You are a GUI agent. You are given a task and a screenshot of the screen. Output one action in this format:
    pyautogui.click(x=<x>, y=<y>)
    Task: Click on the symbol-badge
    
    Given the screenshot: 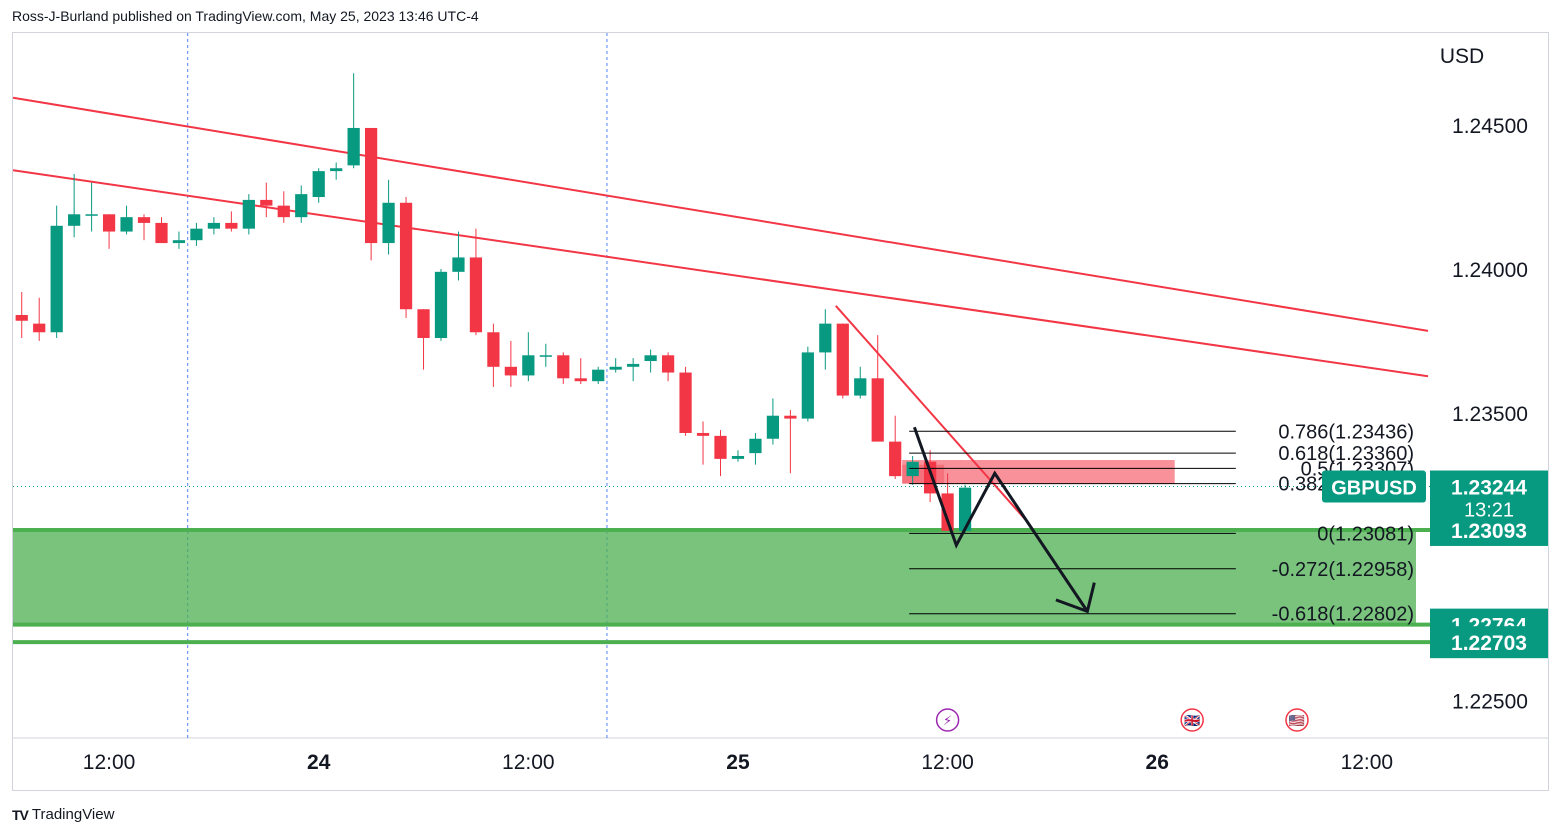 What is the action you would take?
    pyautogui.click(x=1374, y=486)
    